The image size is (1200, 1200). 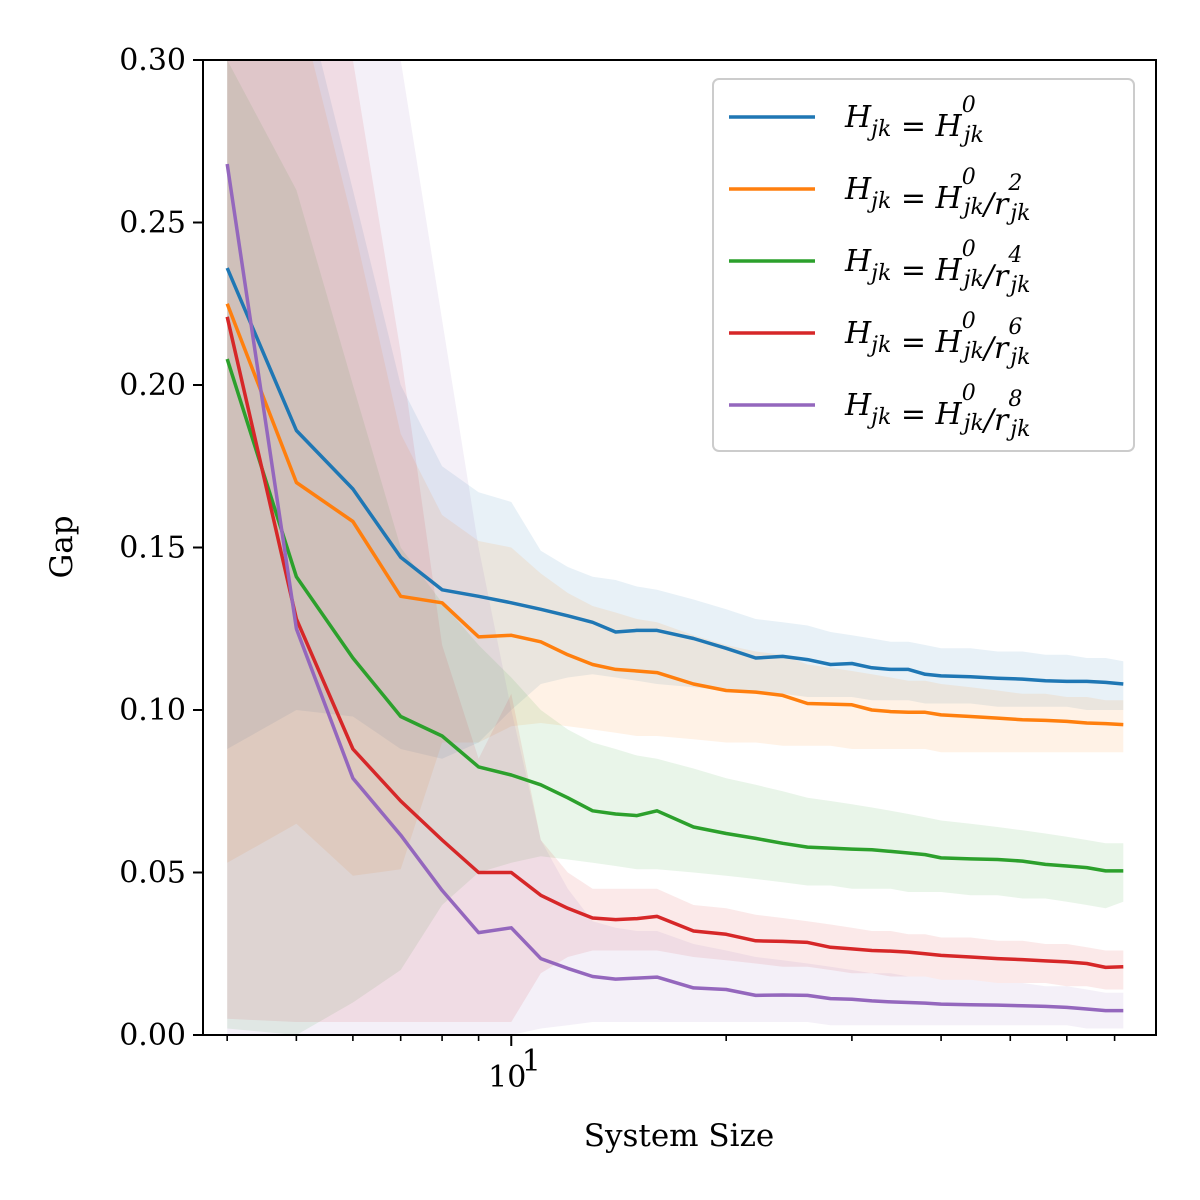 What do you see at coordinates (152, 60) in the screenshot?
I see `y-tick-label: 0.30` at bounding box center [152, 60].